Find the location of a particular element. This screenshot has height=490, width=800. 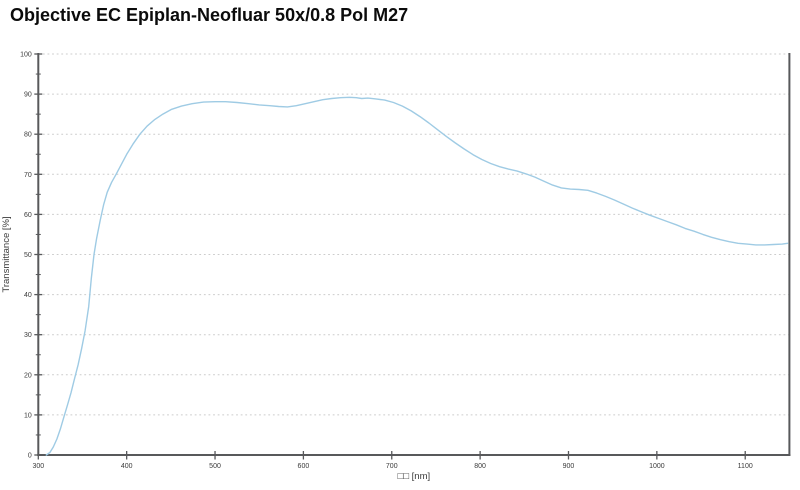

x-axis-label: □□ [nm] is located at coordinates (414, 476).